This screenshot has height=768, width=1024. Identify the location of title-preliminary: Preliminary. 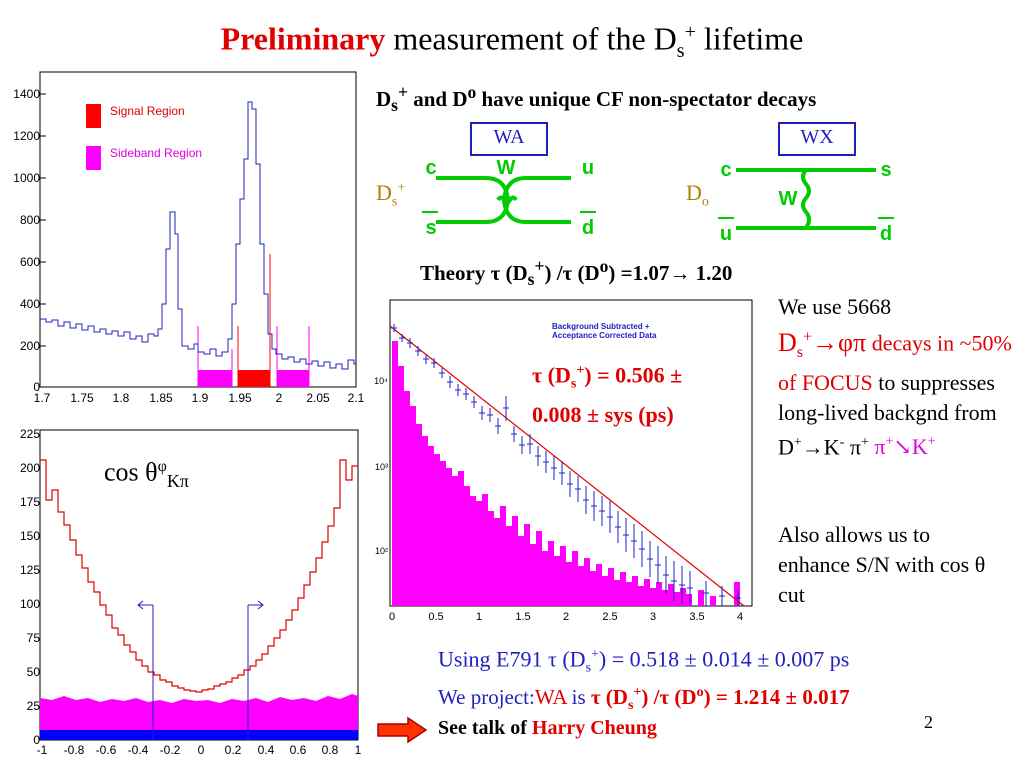
(303, 38).